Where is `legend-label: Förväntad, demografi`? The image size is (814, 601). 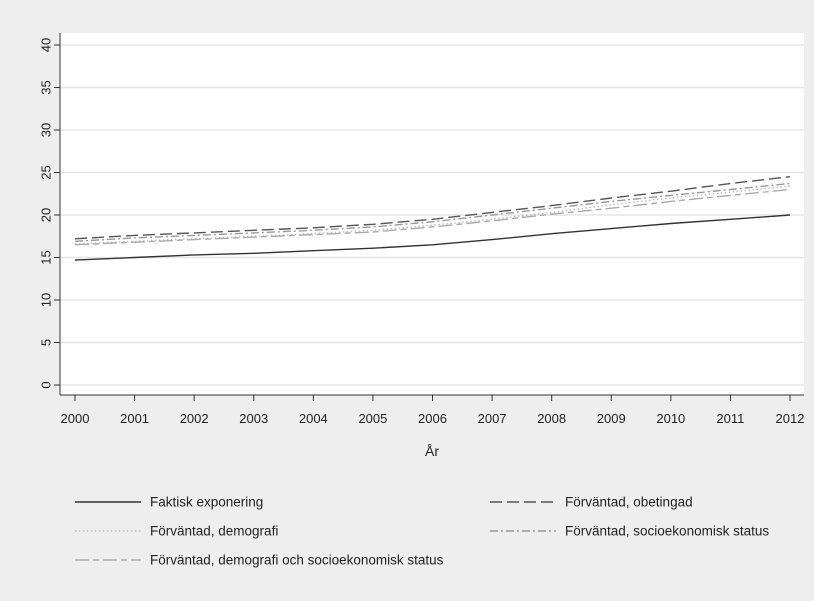
legend-label: Förväntad, demografi is located at coordinates (214, 531).